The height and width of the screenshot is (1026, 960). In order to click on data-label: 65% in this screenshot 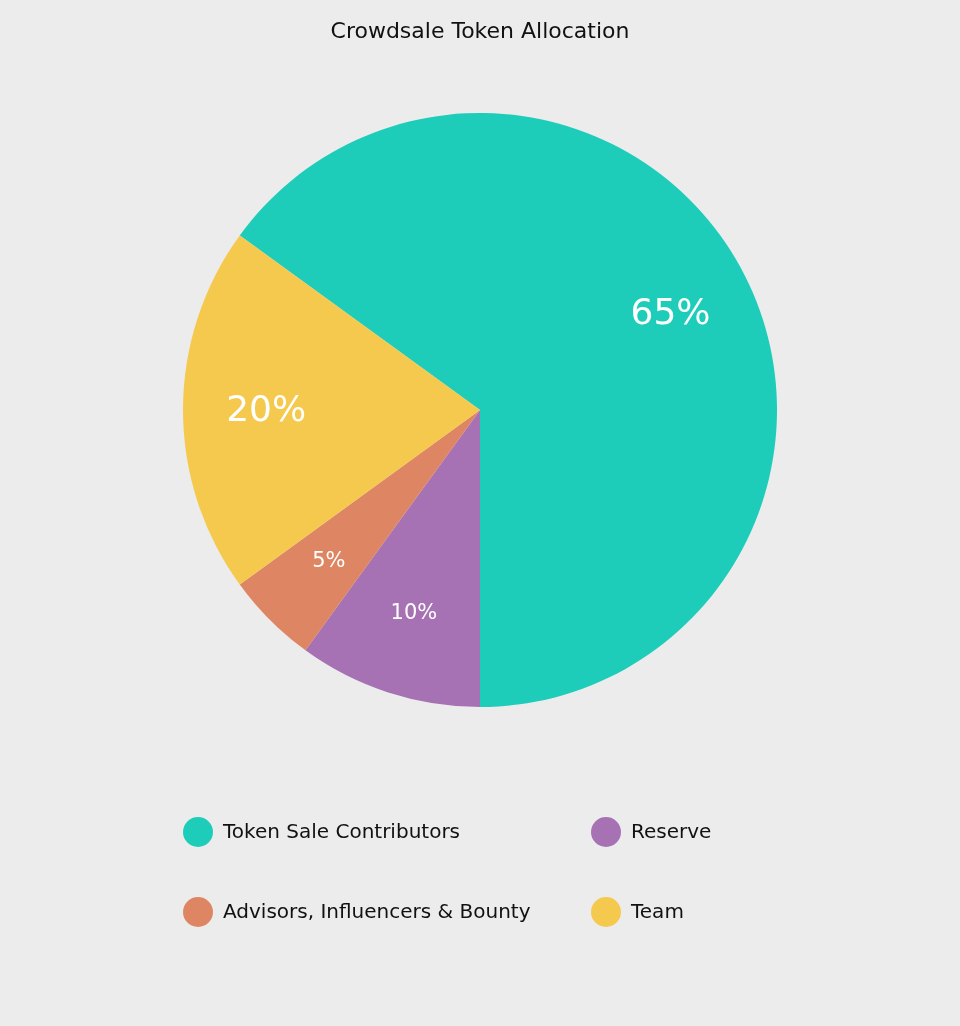, I will do `click(670, 311)`.